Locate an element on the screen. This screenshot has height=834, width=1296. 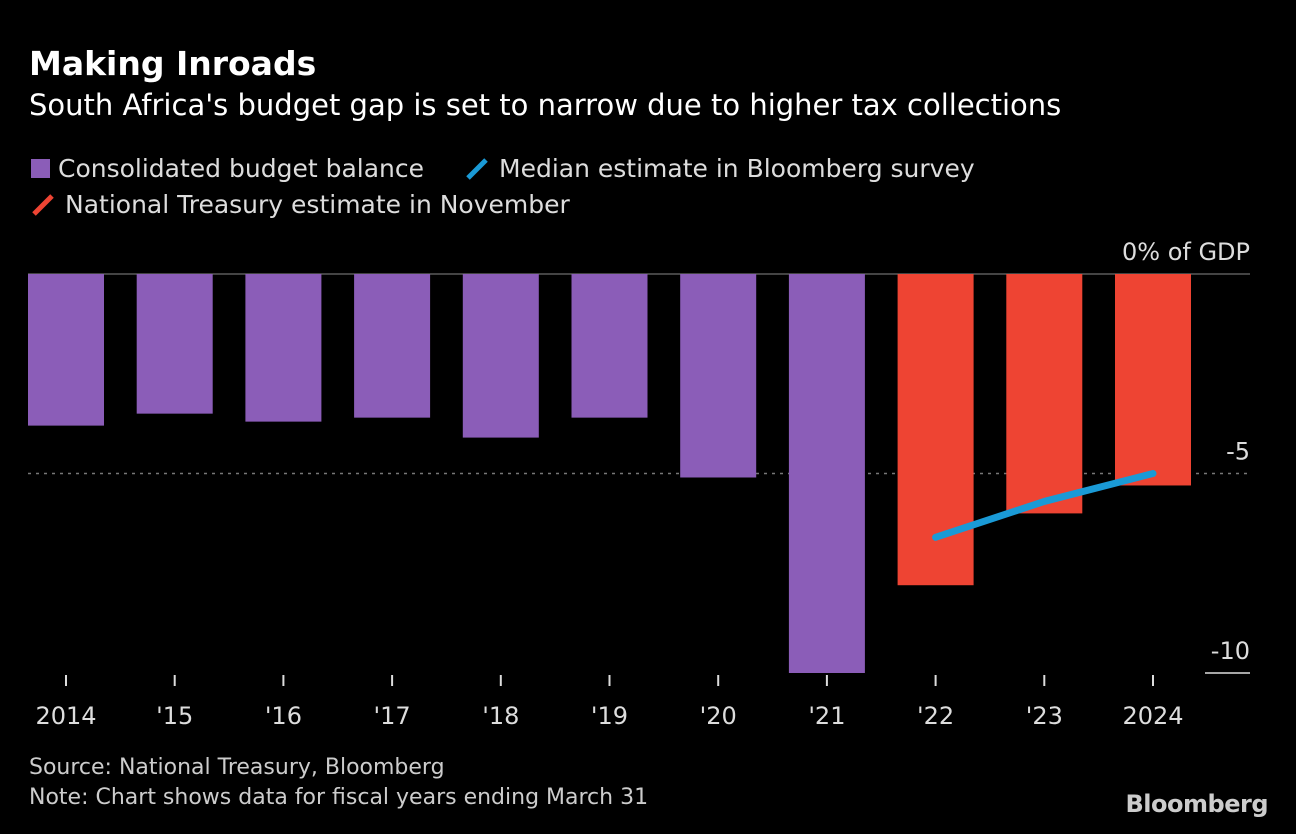
y-tick-label: -10 is located at coordinates (1230, 651).